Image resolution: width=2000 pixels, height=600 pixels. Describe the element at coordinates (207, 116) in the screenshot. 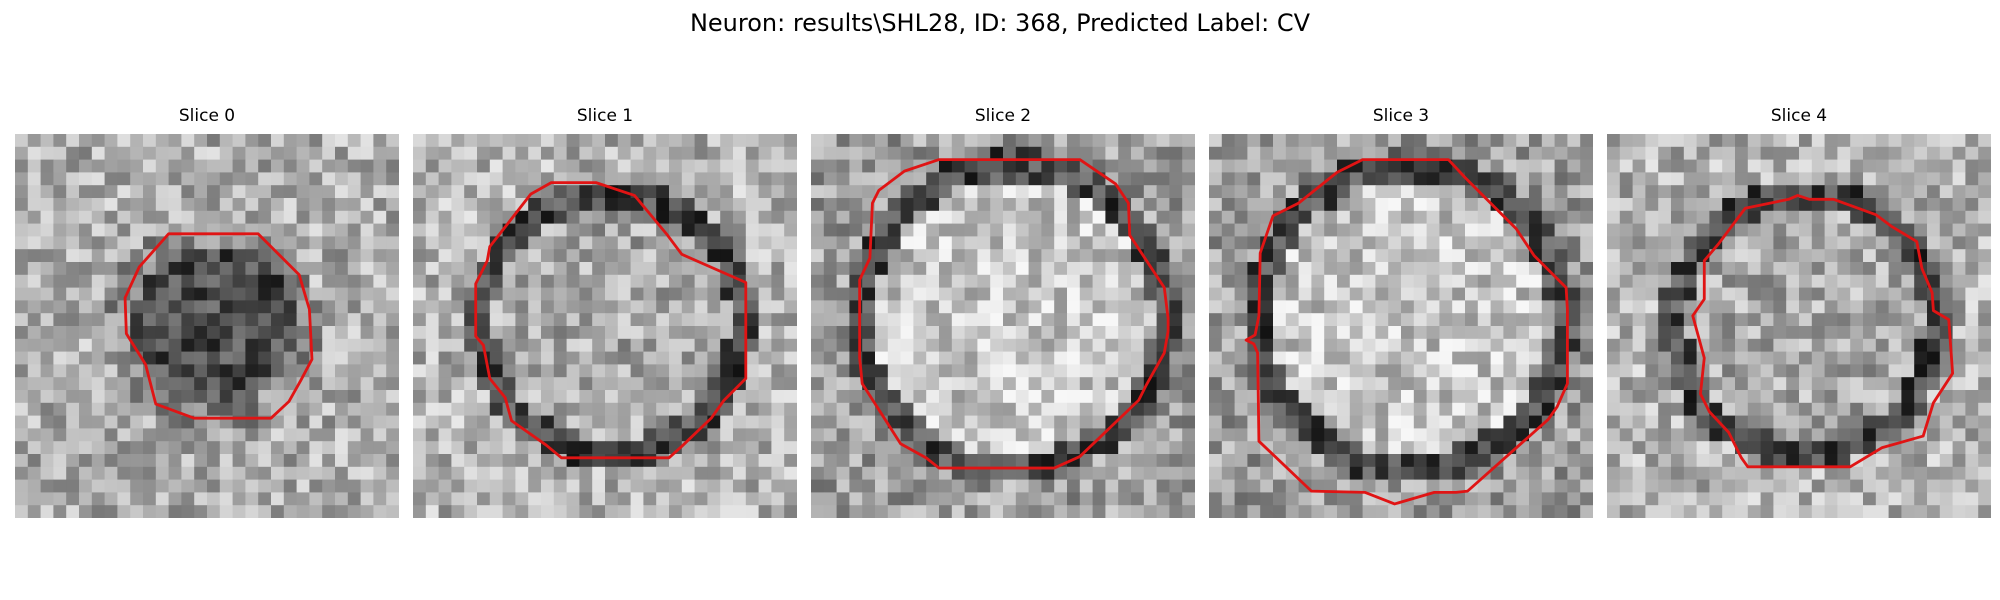

I see `slice-title-0: Slice 0` at that location.